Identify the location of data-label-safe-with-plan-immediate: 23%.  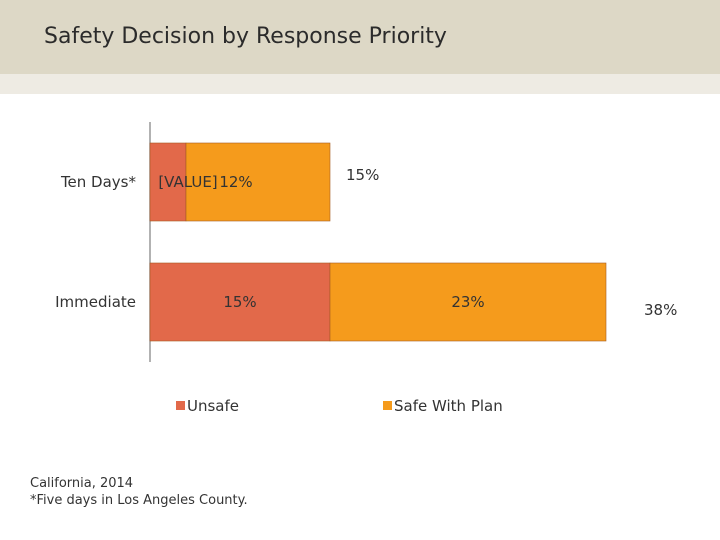
(467, 302).